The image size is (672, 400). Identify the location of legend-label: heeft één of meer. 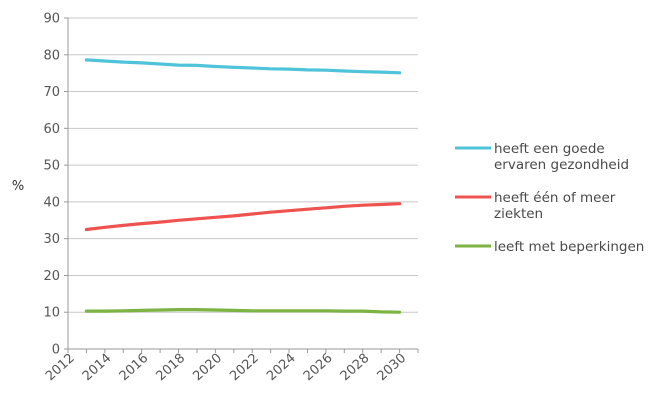
(555, 198).